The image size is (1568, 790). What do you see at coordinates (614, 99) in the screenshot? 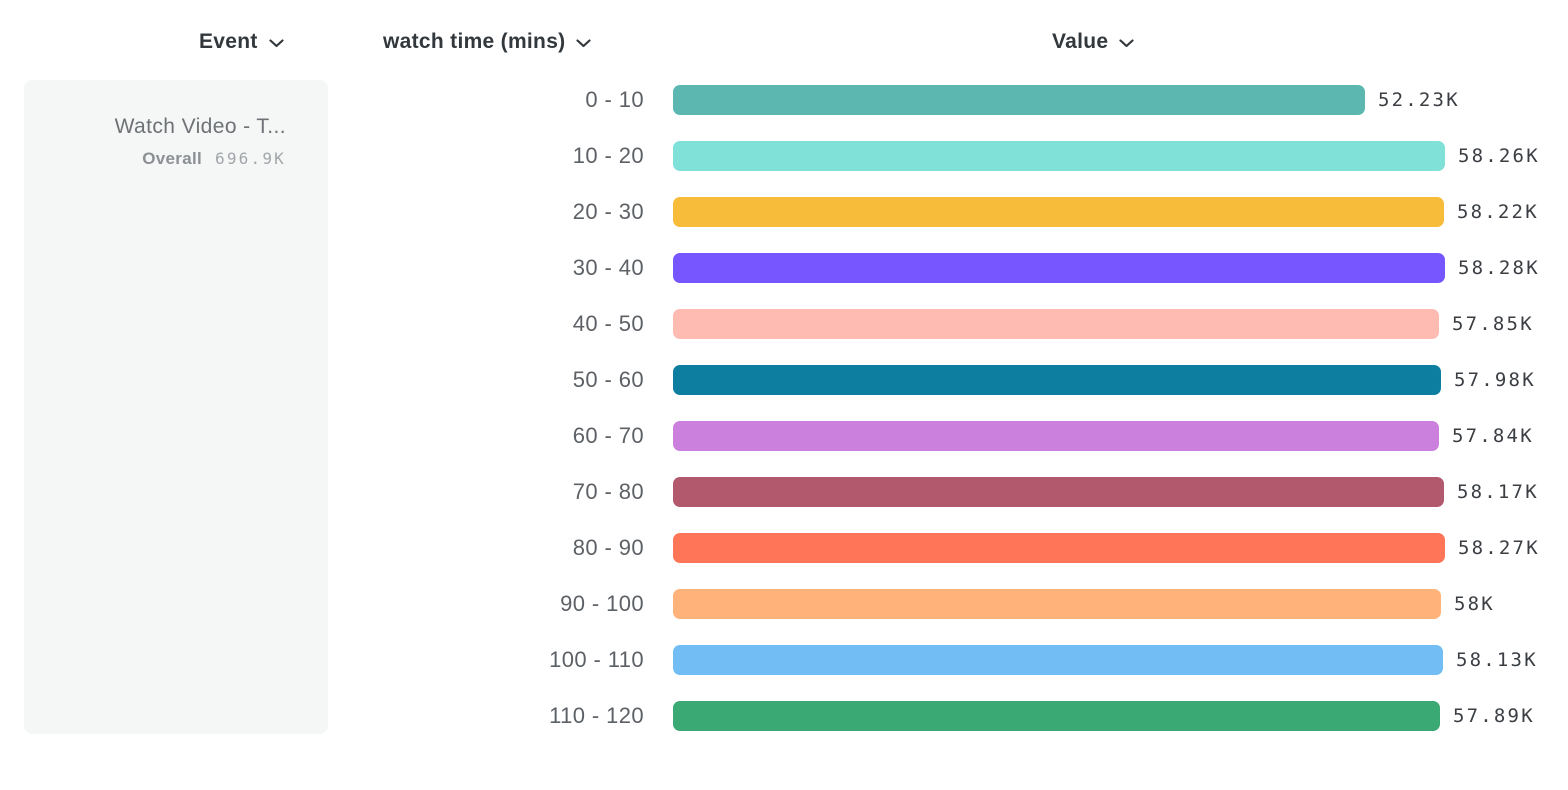
I see `bucket-label: 0 - 10` at bounding box center [614, 99].